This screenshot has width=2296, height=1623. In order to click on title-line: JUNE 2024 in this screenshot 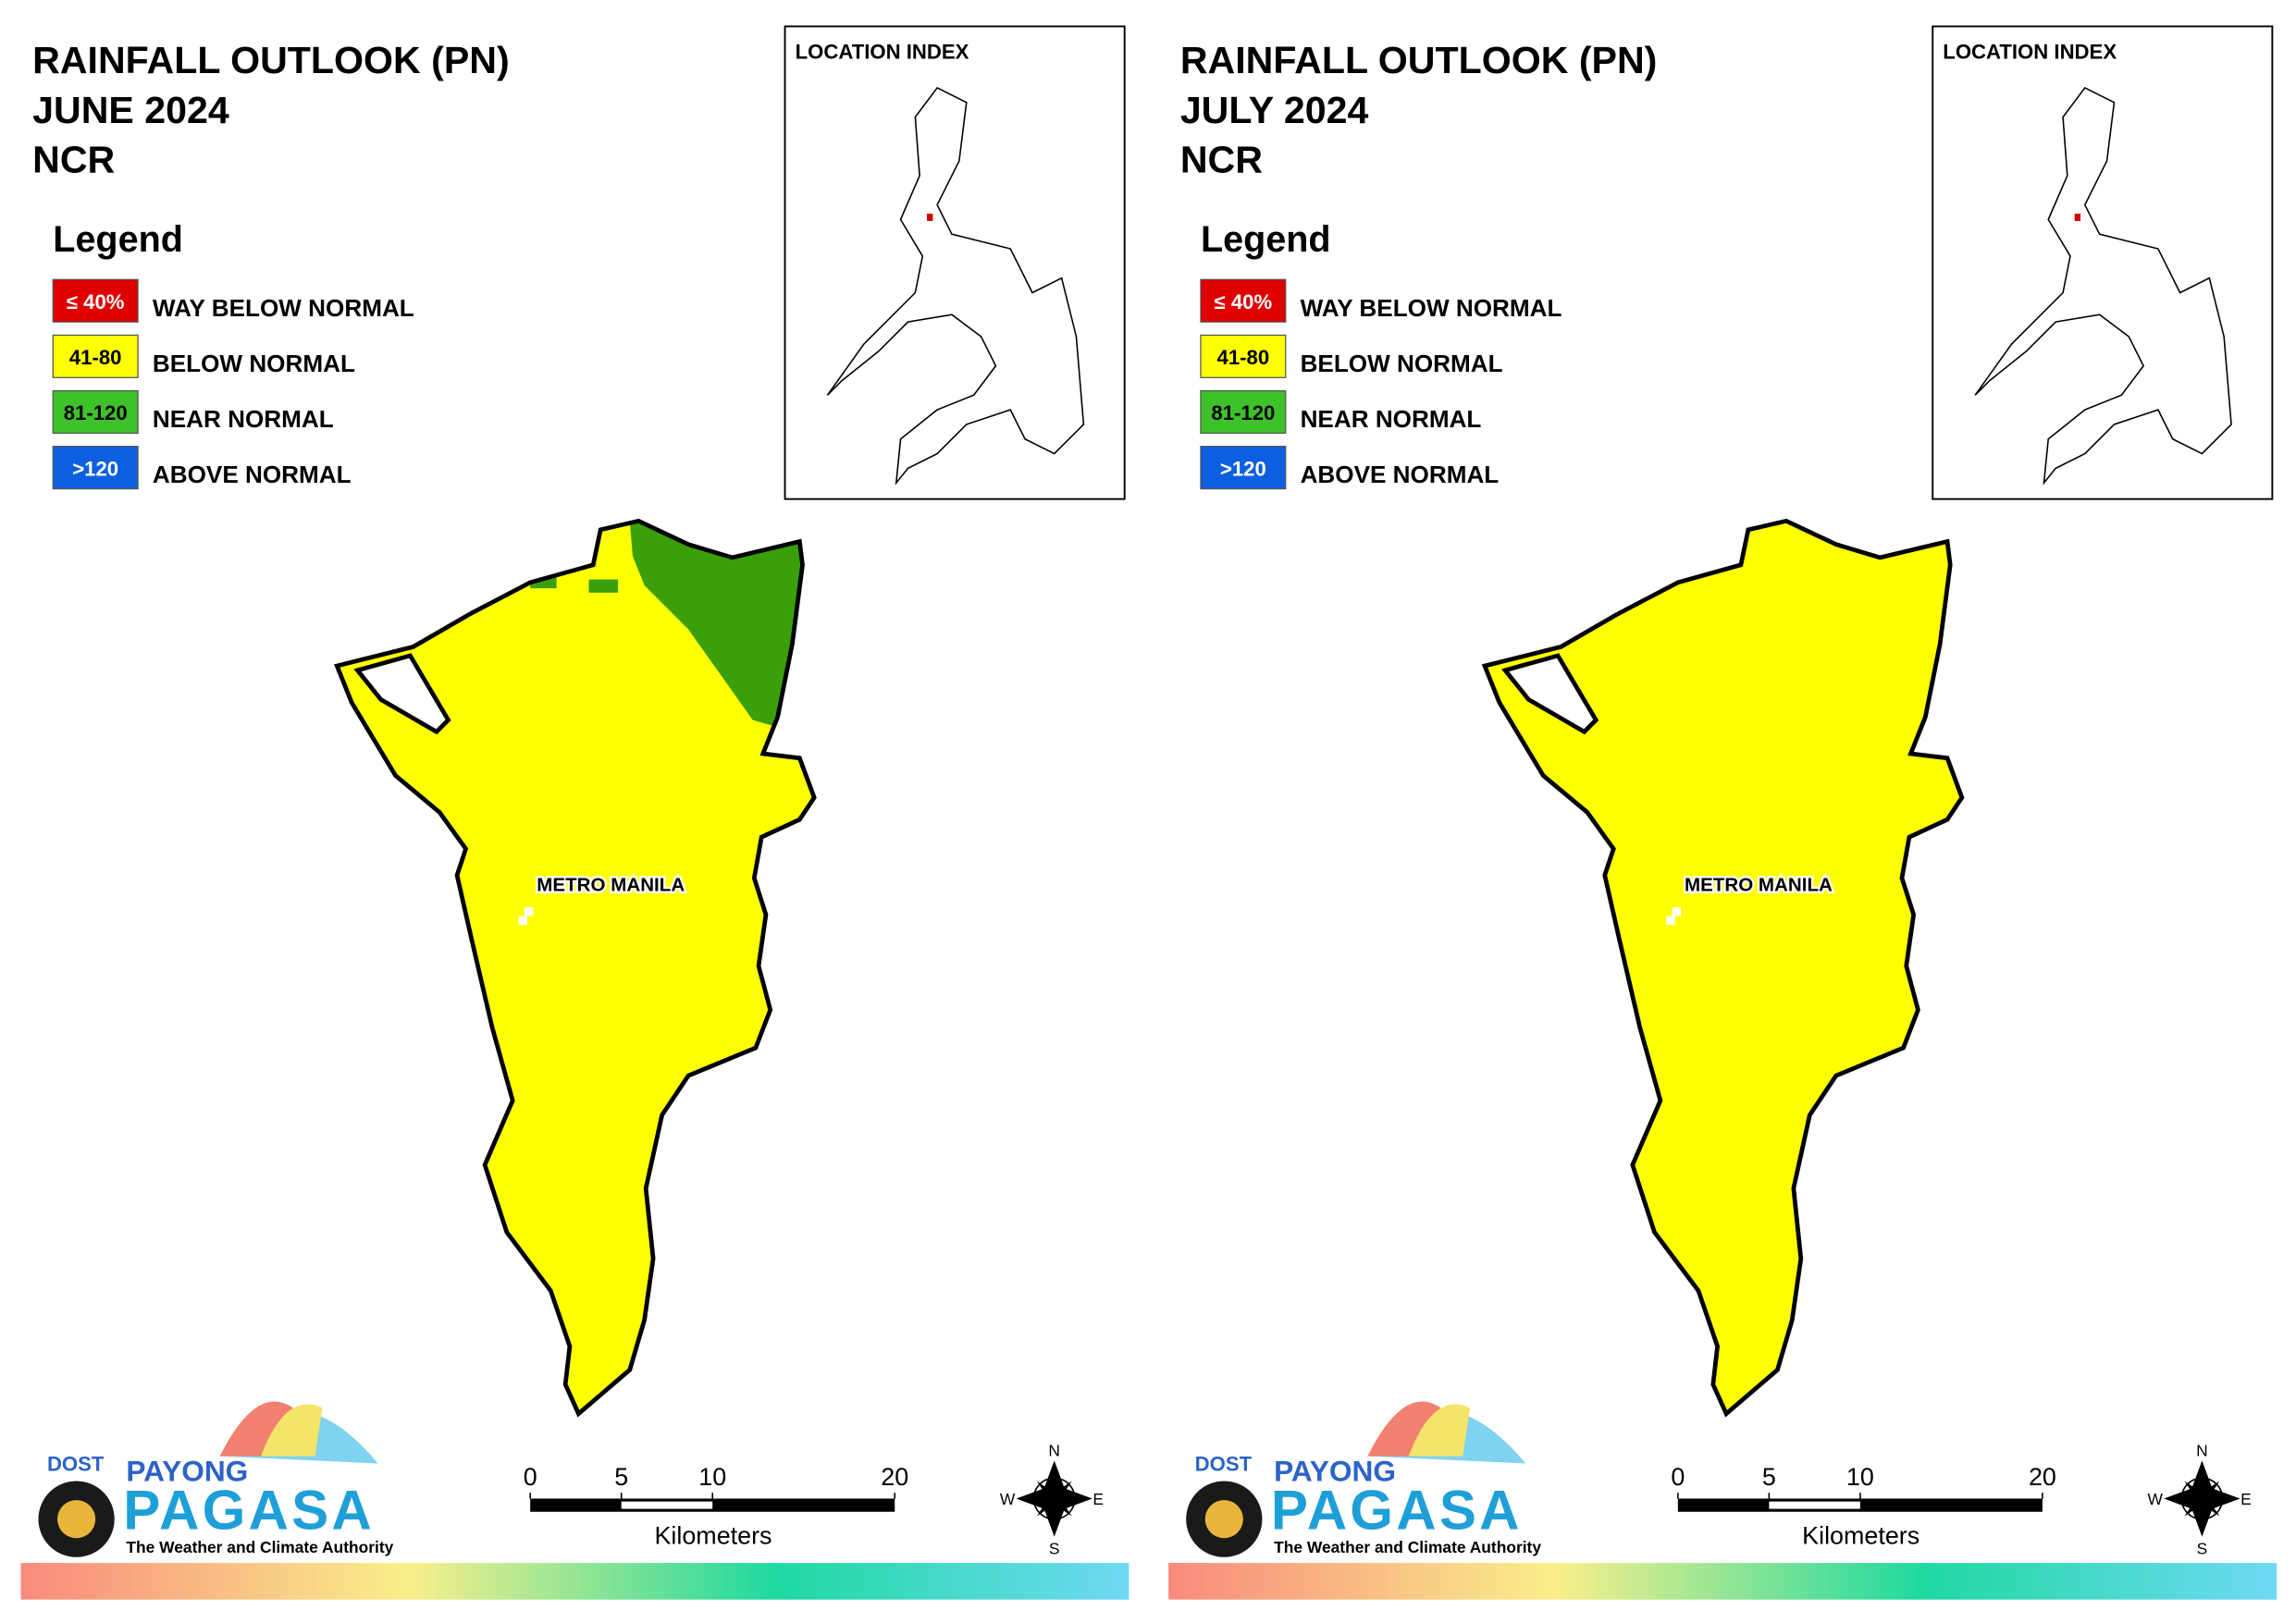, I will do `click(130, 110)`.